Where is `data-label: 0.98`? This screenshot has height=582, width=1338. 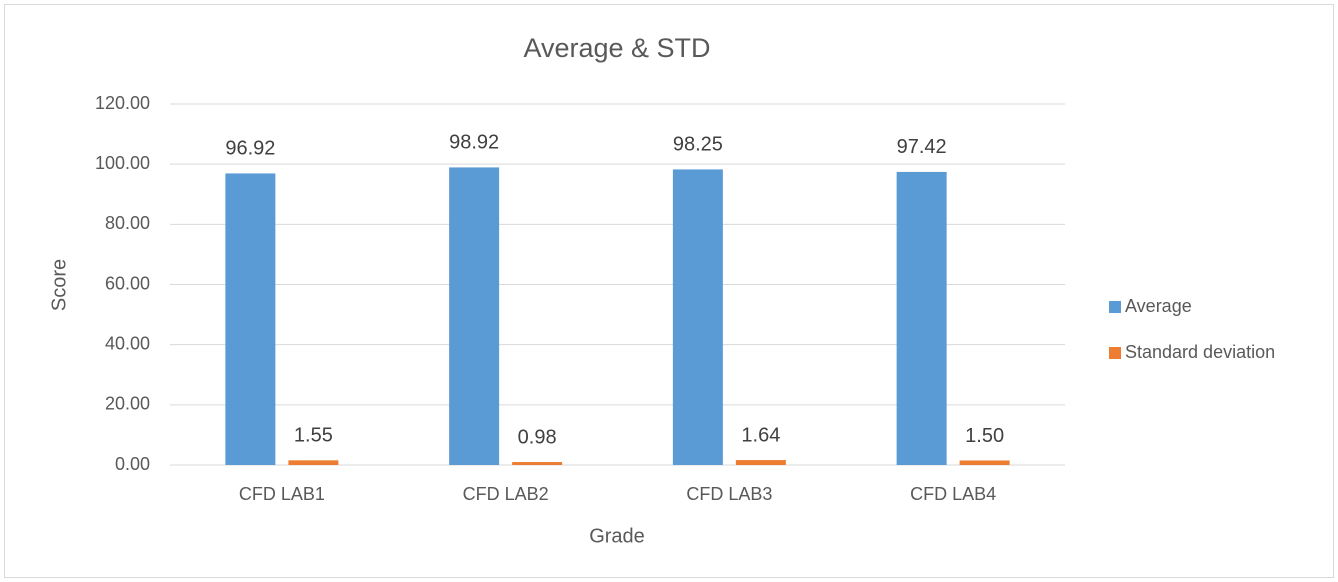 data-label: 0.98 is located at coordinates (537, 437).